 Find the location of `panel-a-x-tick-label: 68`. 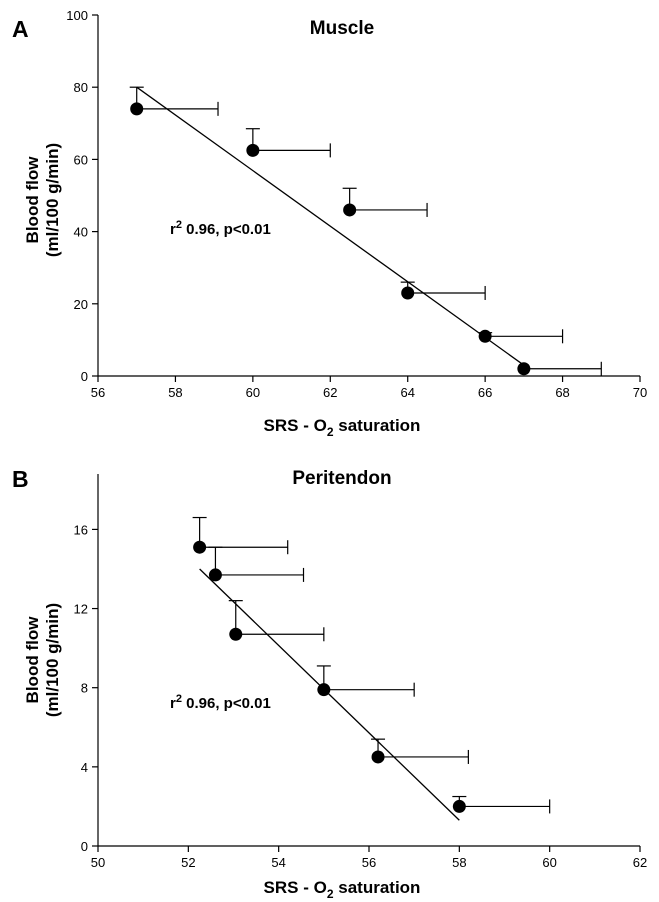

panel-a-x-tick-label: 68 is located at coordinates (562, 392).